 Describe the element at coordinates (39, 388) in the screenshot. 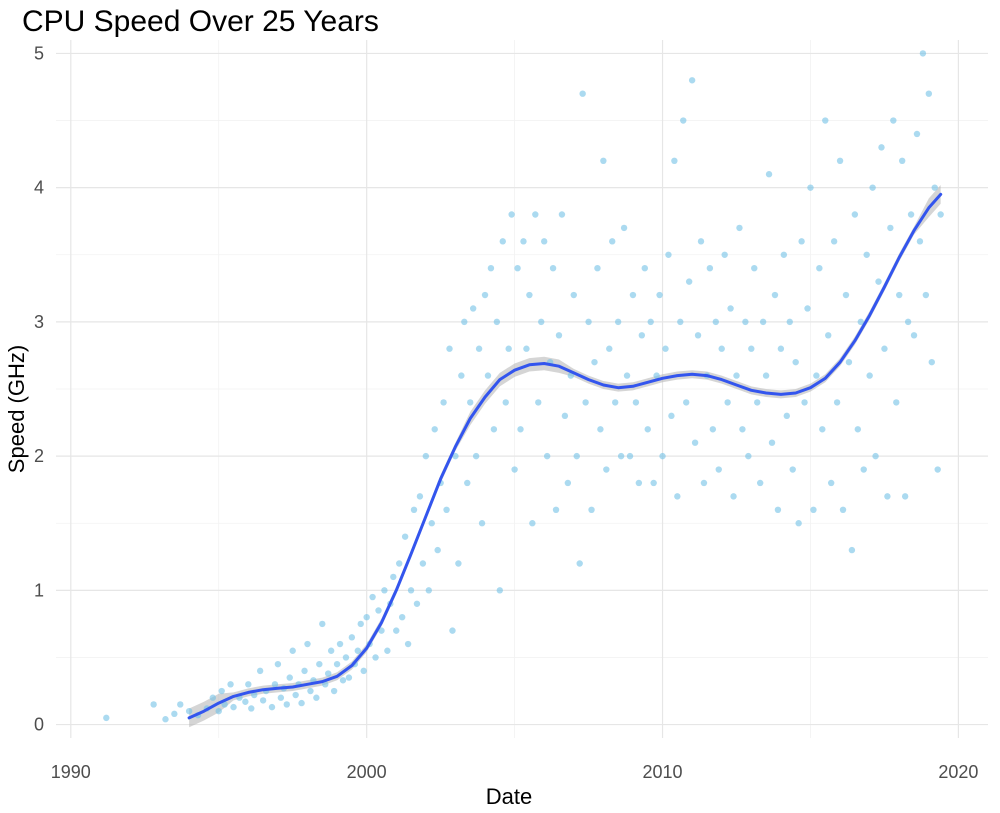

I see `y-tick-labels: 0 1 2 3 4 5` at that location.